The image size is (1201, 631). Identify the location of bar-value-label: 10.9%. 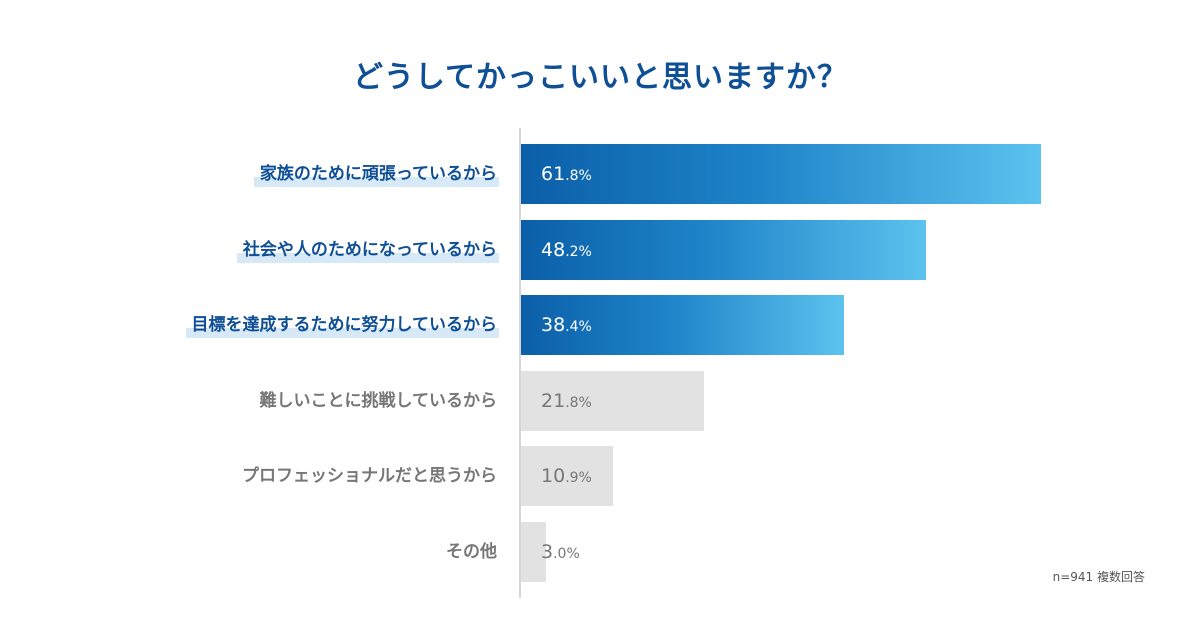
(566, 476).